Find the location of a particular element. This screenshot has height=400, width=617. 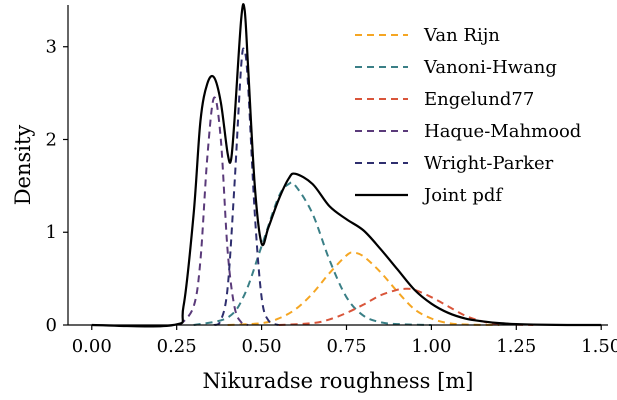

series-line-wright-parker is located at coordinates (246, 186).